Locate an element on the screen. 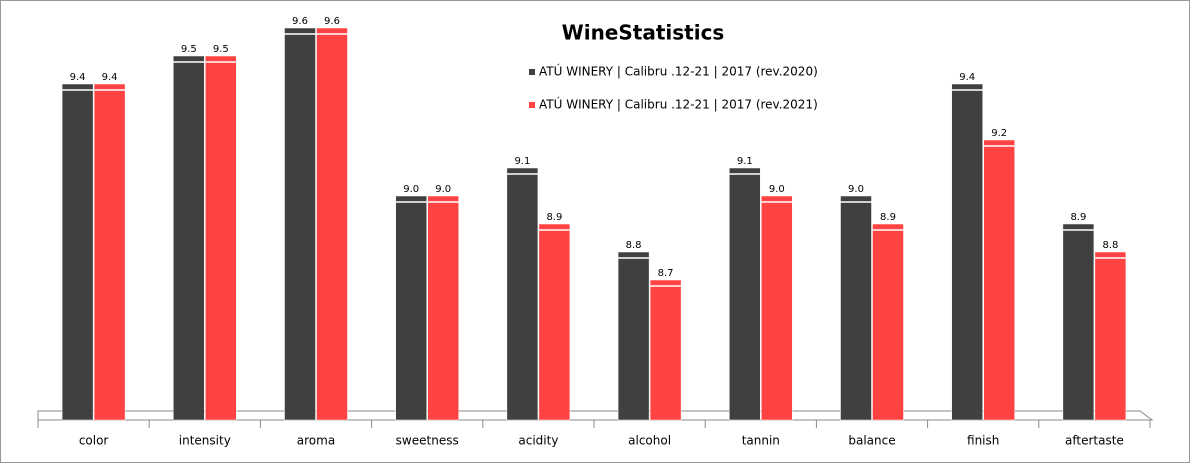 The image size is (1191, 468). x-tick-label: sweetness is located at coordinates (427, 441).